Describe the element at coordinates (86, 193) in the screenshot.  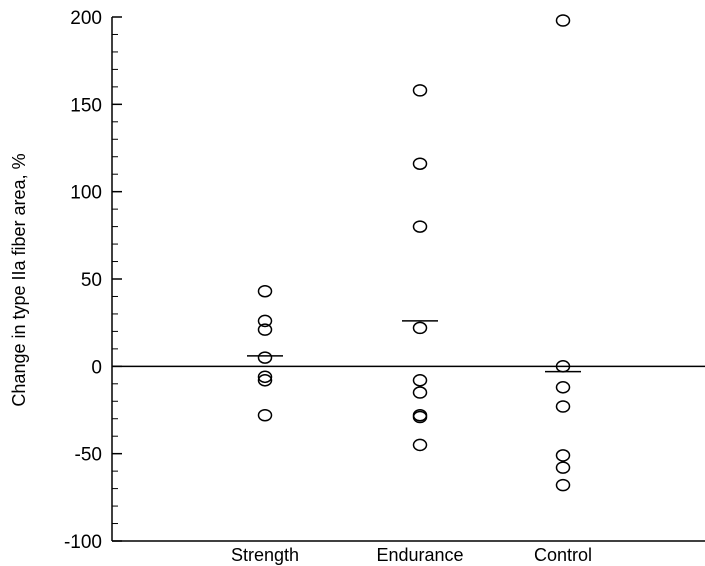
I see `y-tick-label: 100` at that location.